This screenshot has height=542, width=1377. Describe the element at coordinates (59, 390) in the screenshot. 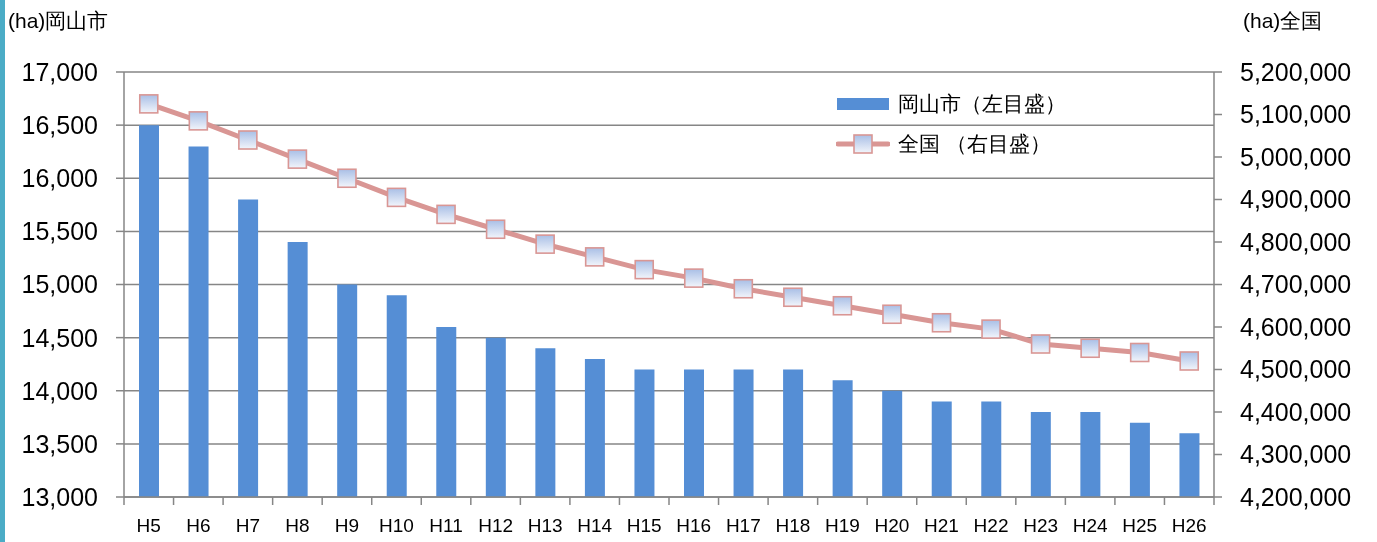

I see `y-tick-label: 14,000` at that location.